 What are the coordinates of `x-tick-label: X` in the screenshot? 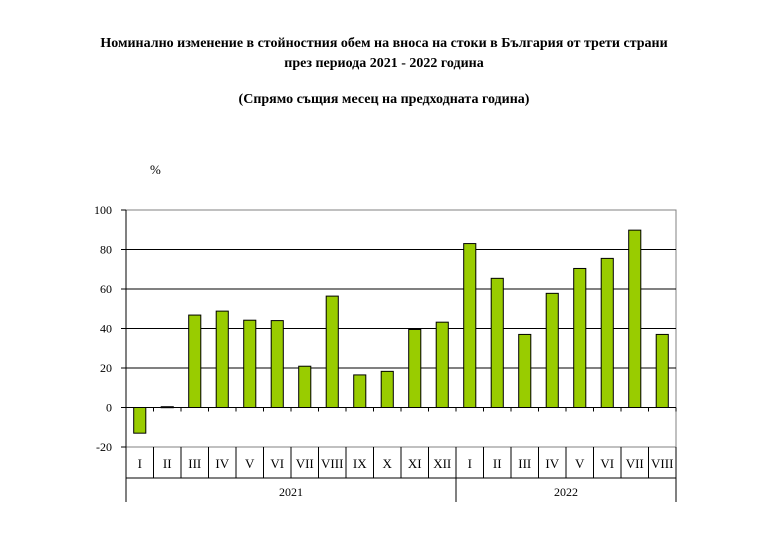 It's located at (388, 463).